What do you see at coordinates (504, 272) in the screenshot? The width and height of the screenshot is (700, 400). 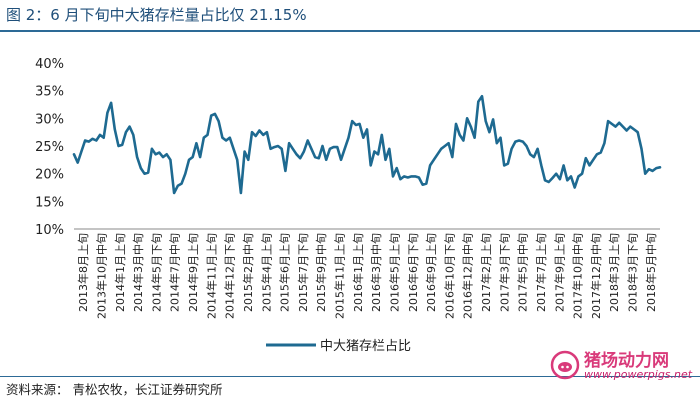 I see `x-tick-label: 2017年3月下旬` at bounding box center [504, 272].